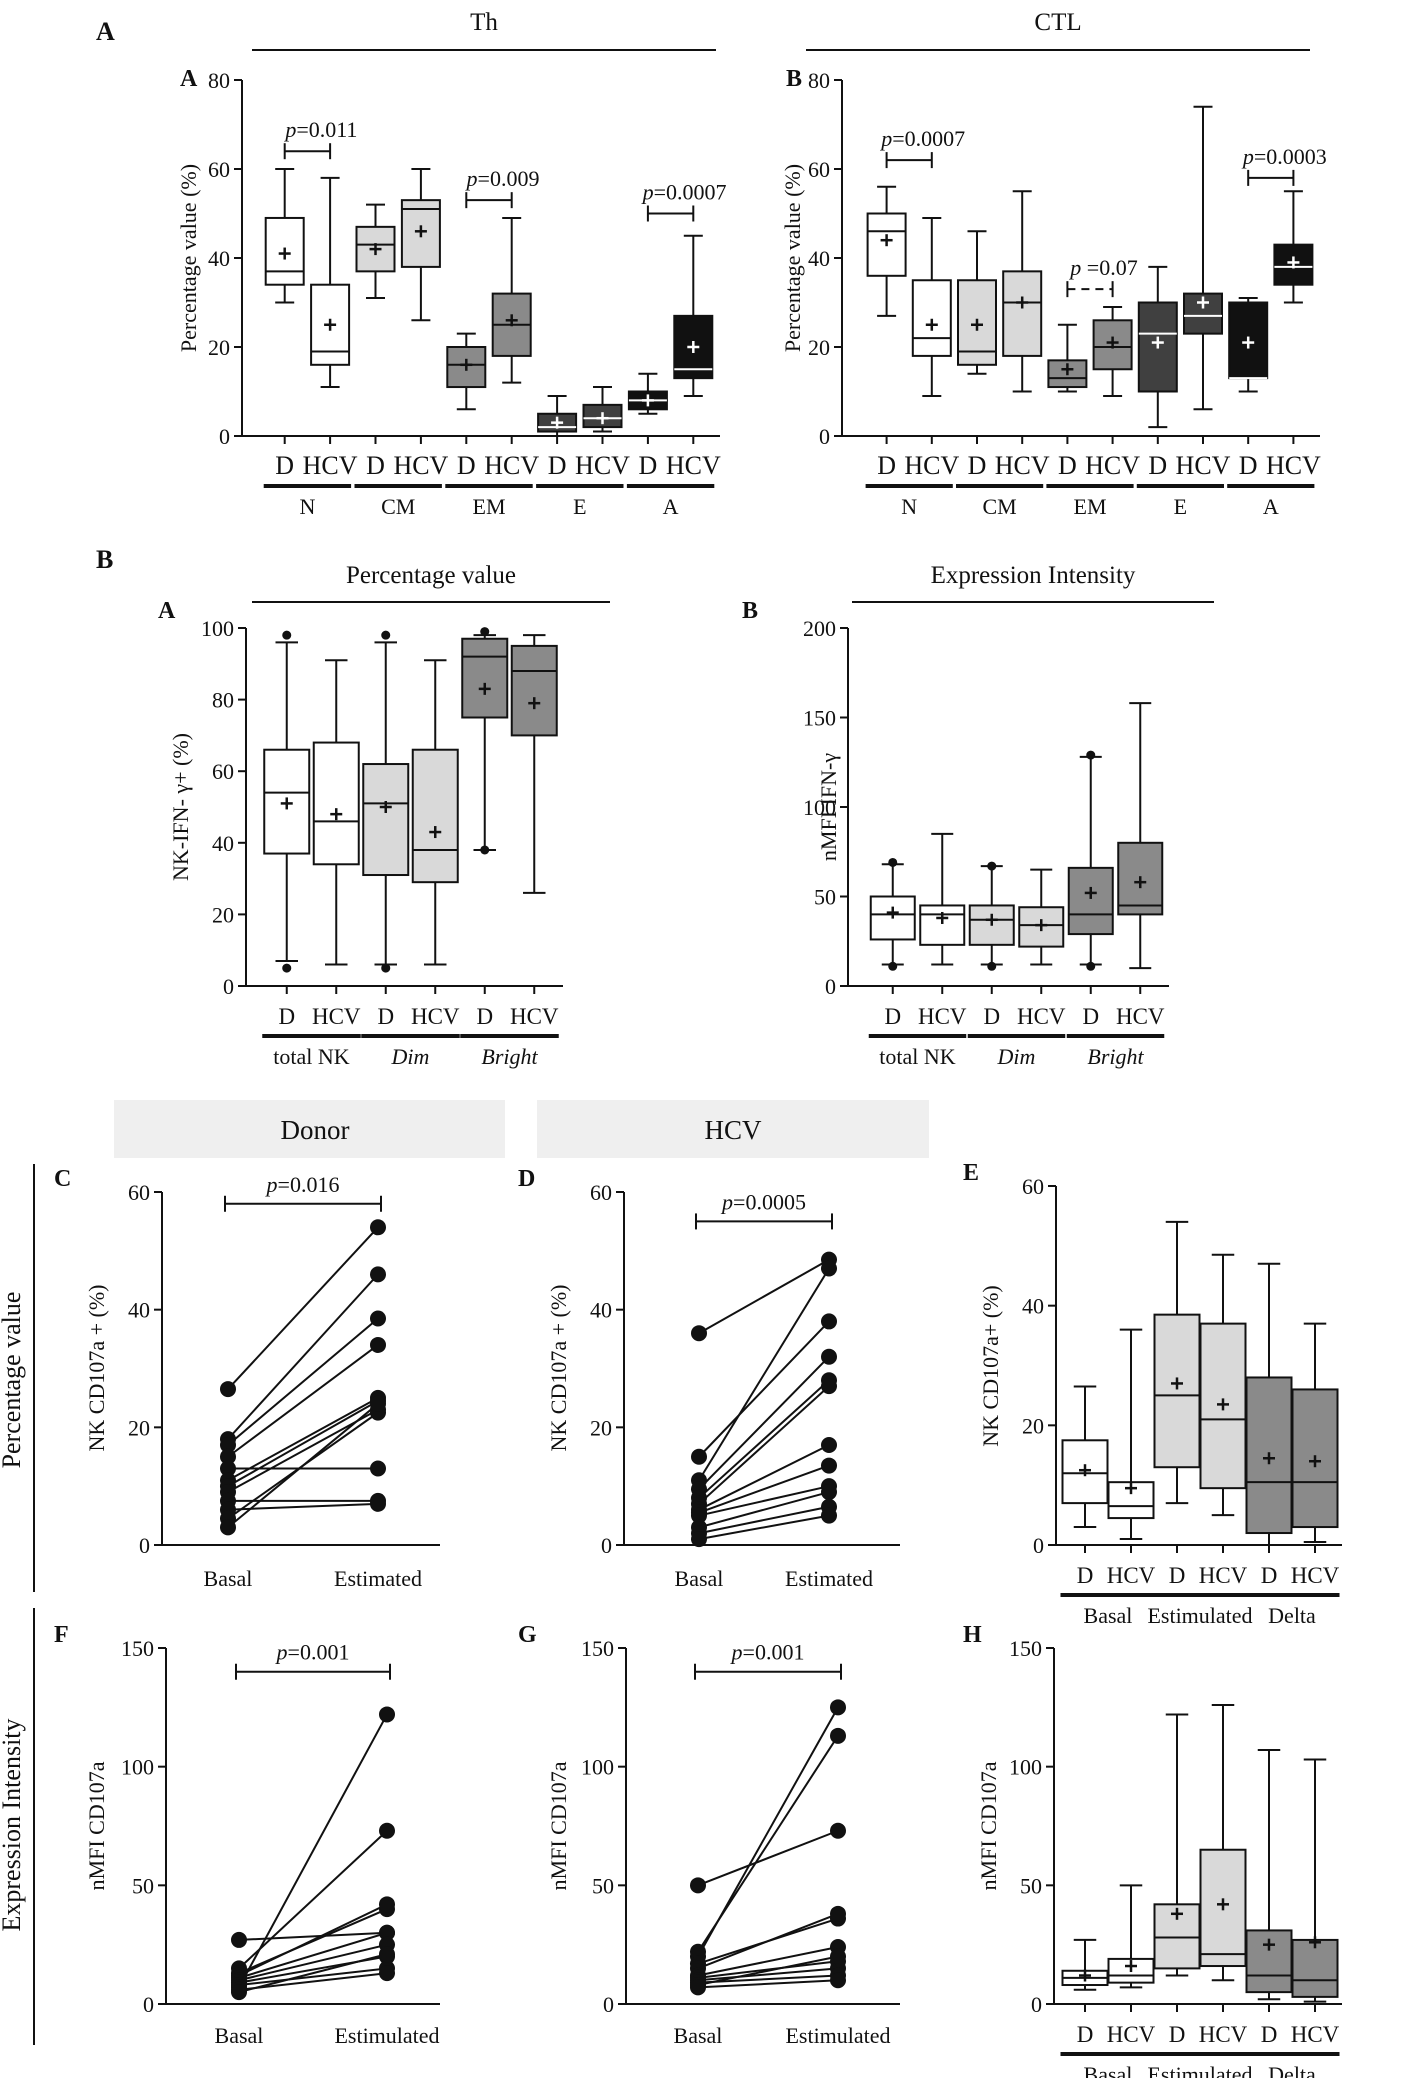  Describe the element at coordinates (1025, 1648) in the screenshot. I see `y-tick-label-H: 150` at that location.